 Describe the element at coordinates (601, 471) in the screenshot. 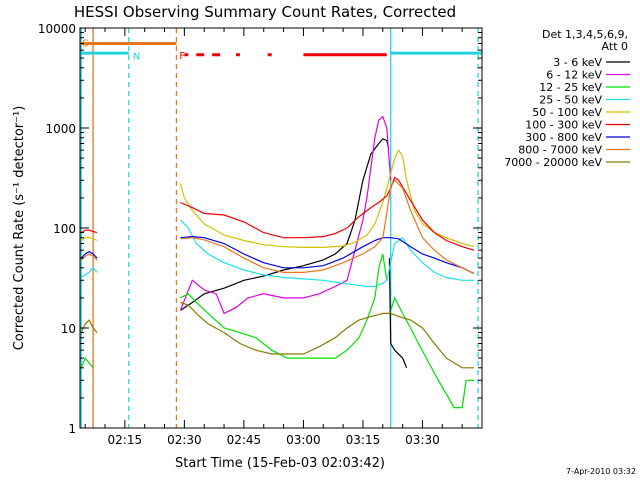

I see `timestamp-annotation: 7-Apr-2010 03:32` at that location.